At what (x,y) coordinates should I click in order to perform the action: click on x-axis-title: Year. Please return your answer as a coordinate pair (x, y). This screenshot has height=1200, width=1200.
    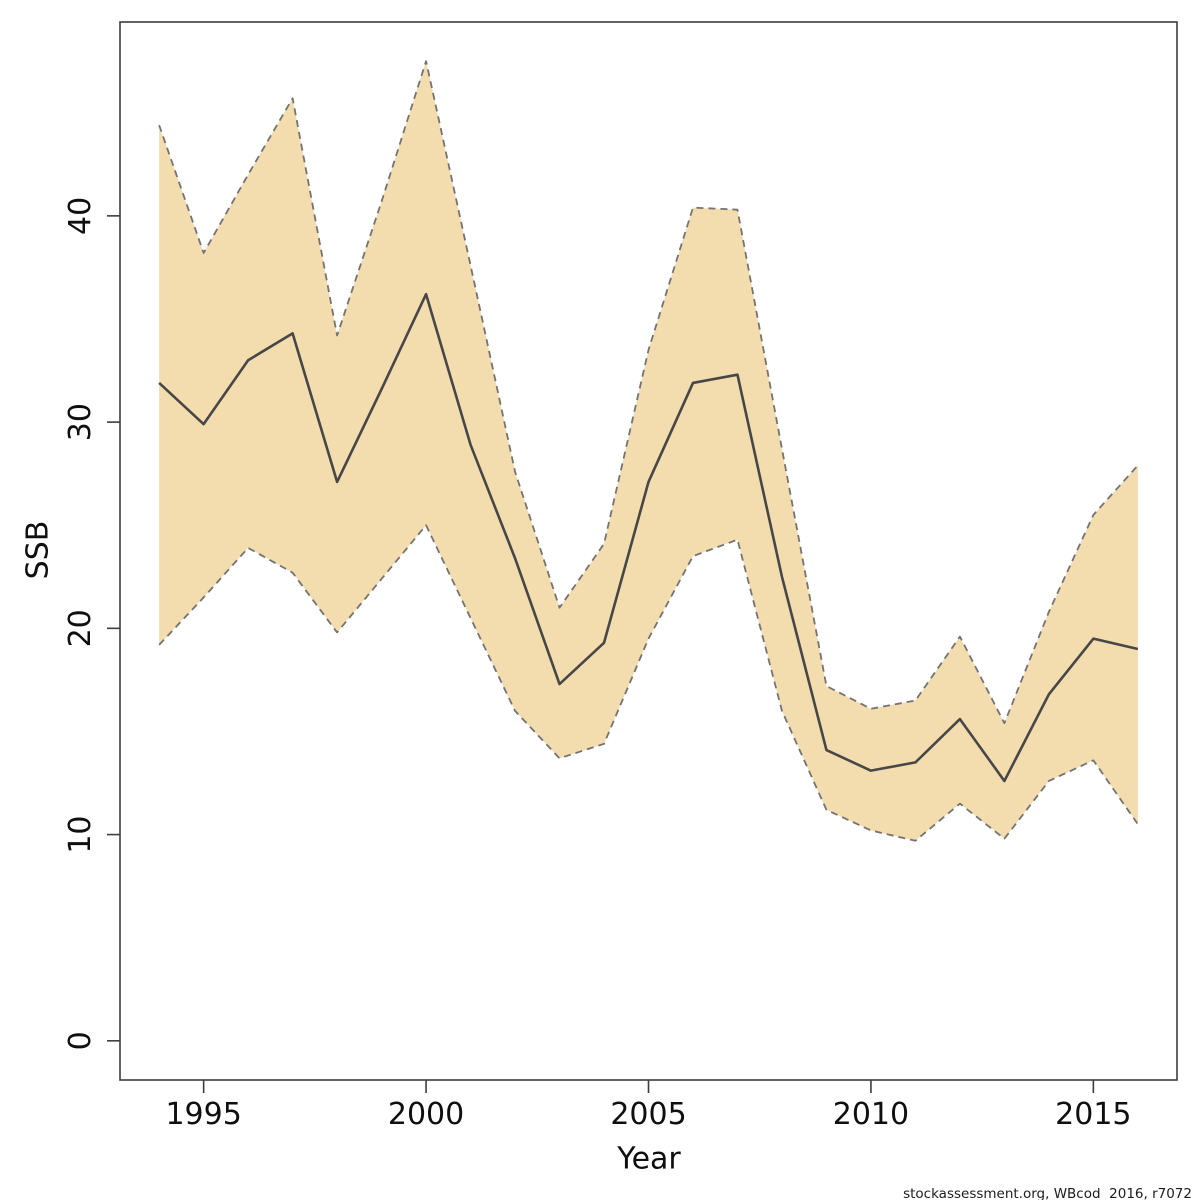
    Looking at the image, I should click on (649, 1159).